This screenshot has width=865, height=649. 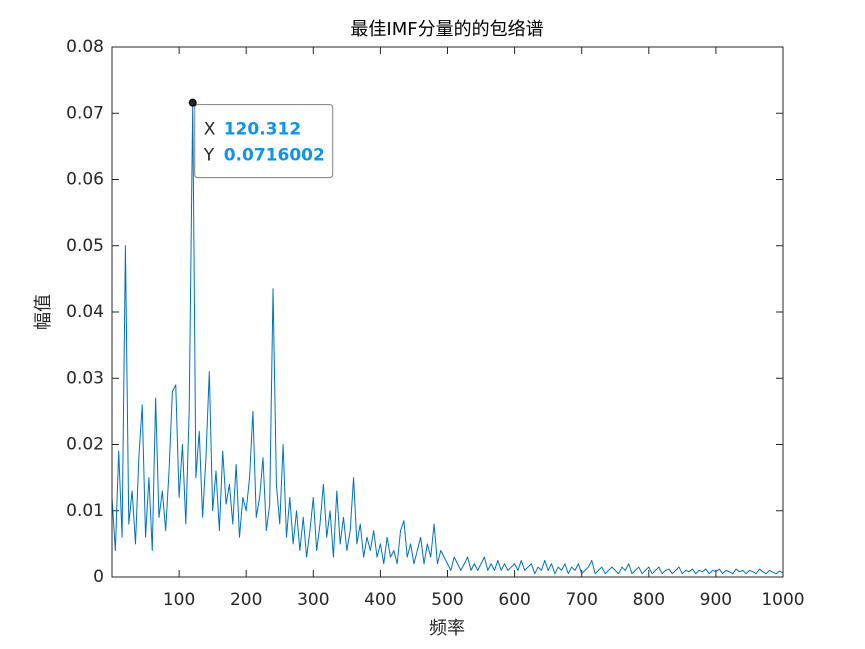 I want to click on y-tick-label: 0, so click(x=98, y=577).